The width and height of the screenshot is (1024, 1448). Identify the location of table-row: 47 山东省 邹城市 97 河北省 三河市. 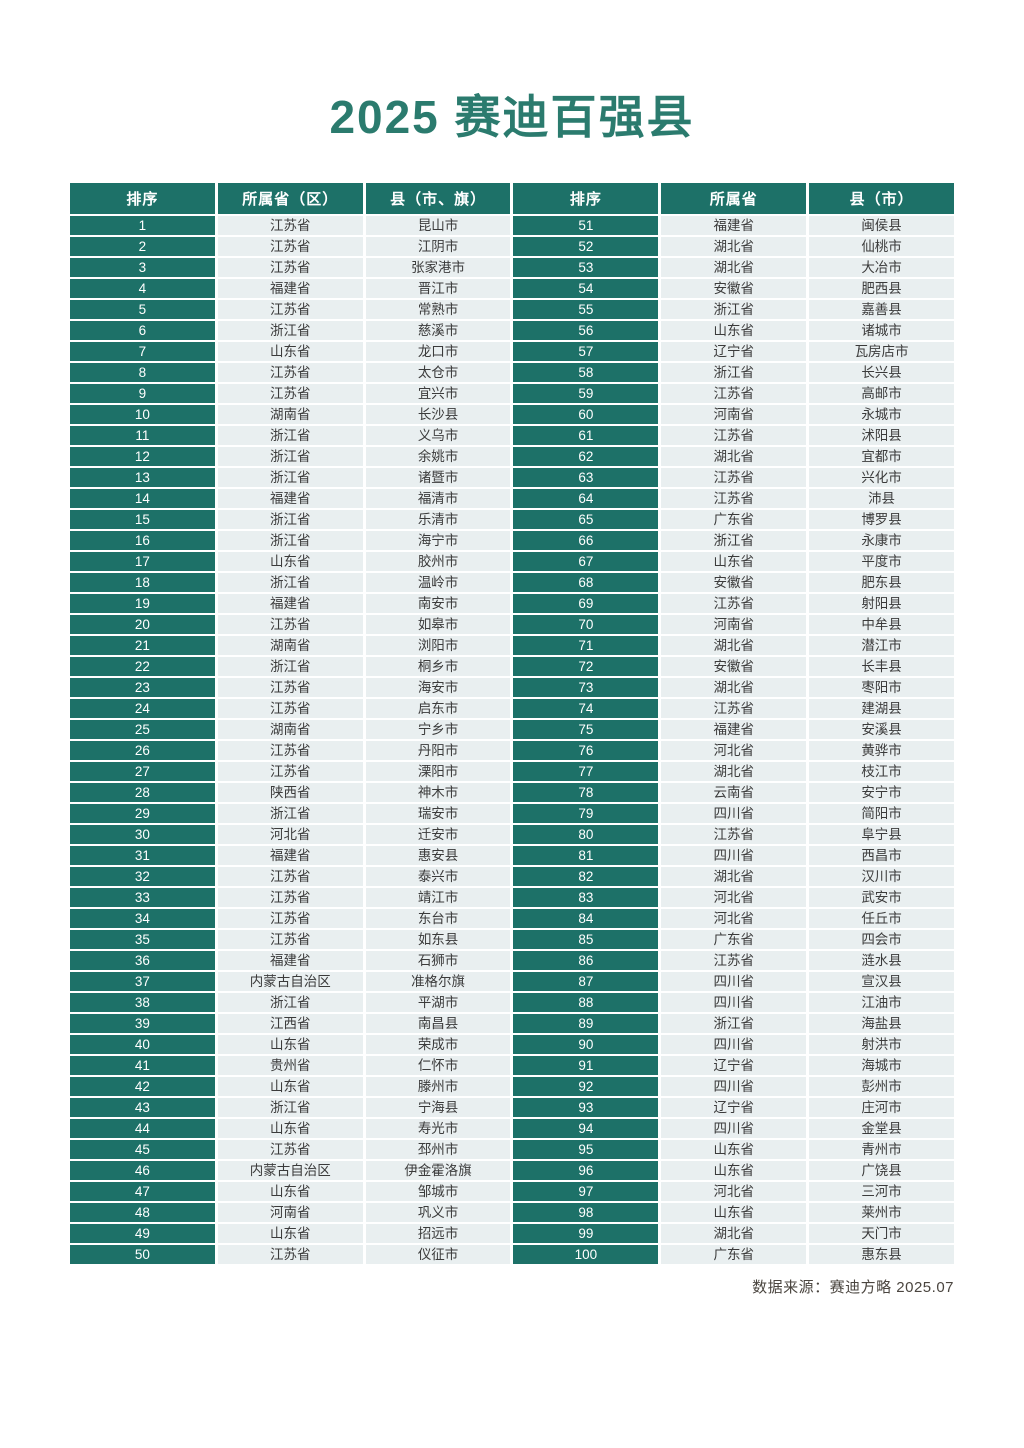
(512, 1191).